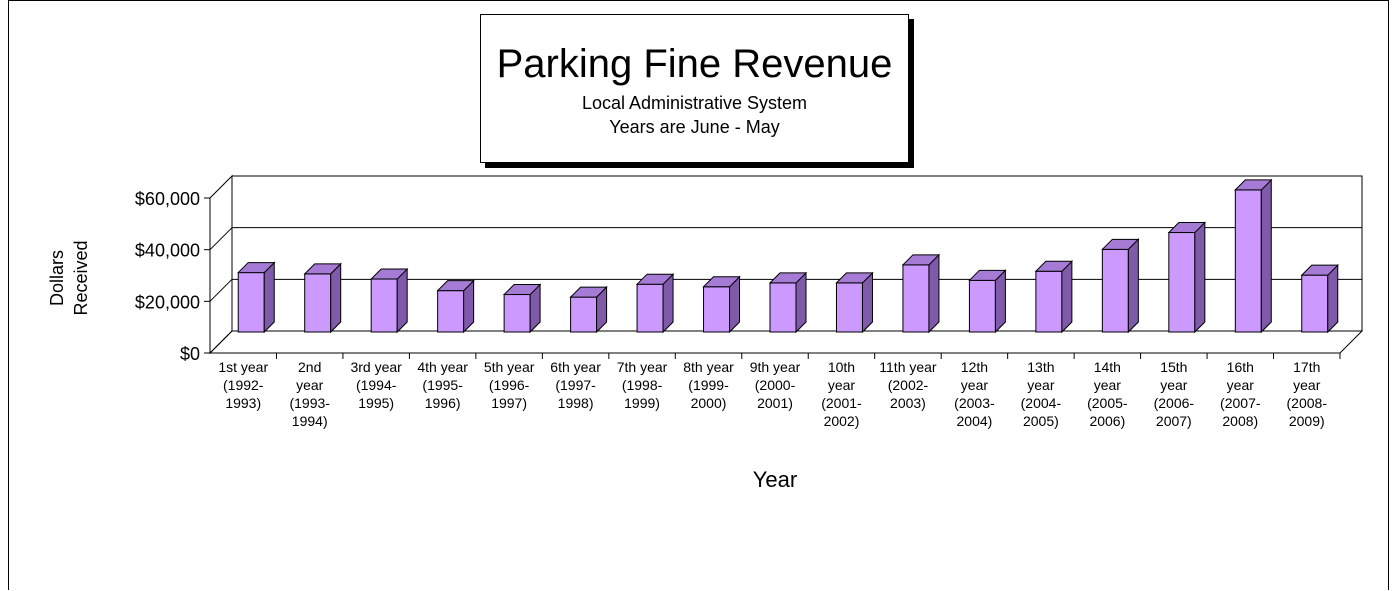 Image resolution: width=1392 pixels, height=591 pixels. I want to click on x-tick-label: 7th year (1998- 1999), so click(642, 385).